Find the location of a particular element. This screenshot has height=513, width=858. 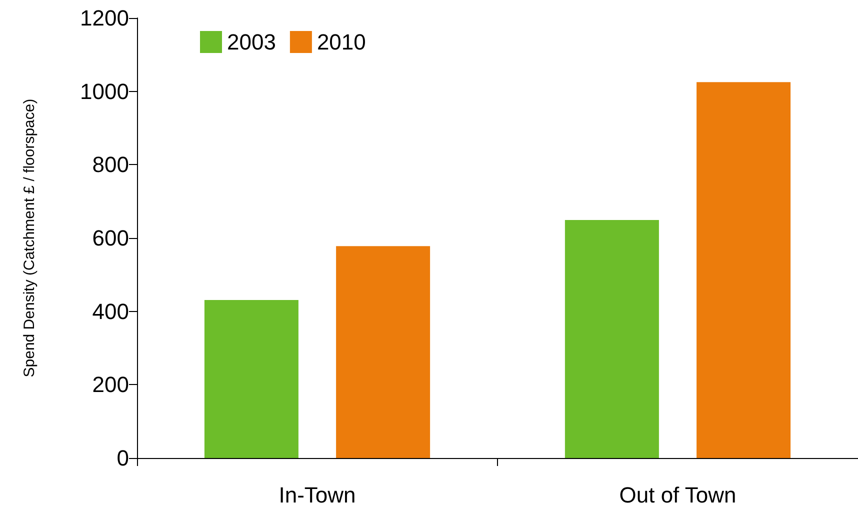

x-tick-label: Out of Town is located at coordinates (677, 495).